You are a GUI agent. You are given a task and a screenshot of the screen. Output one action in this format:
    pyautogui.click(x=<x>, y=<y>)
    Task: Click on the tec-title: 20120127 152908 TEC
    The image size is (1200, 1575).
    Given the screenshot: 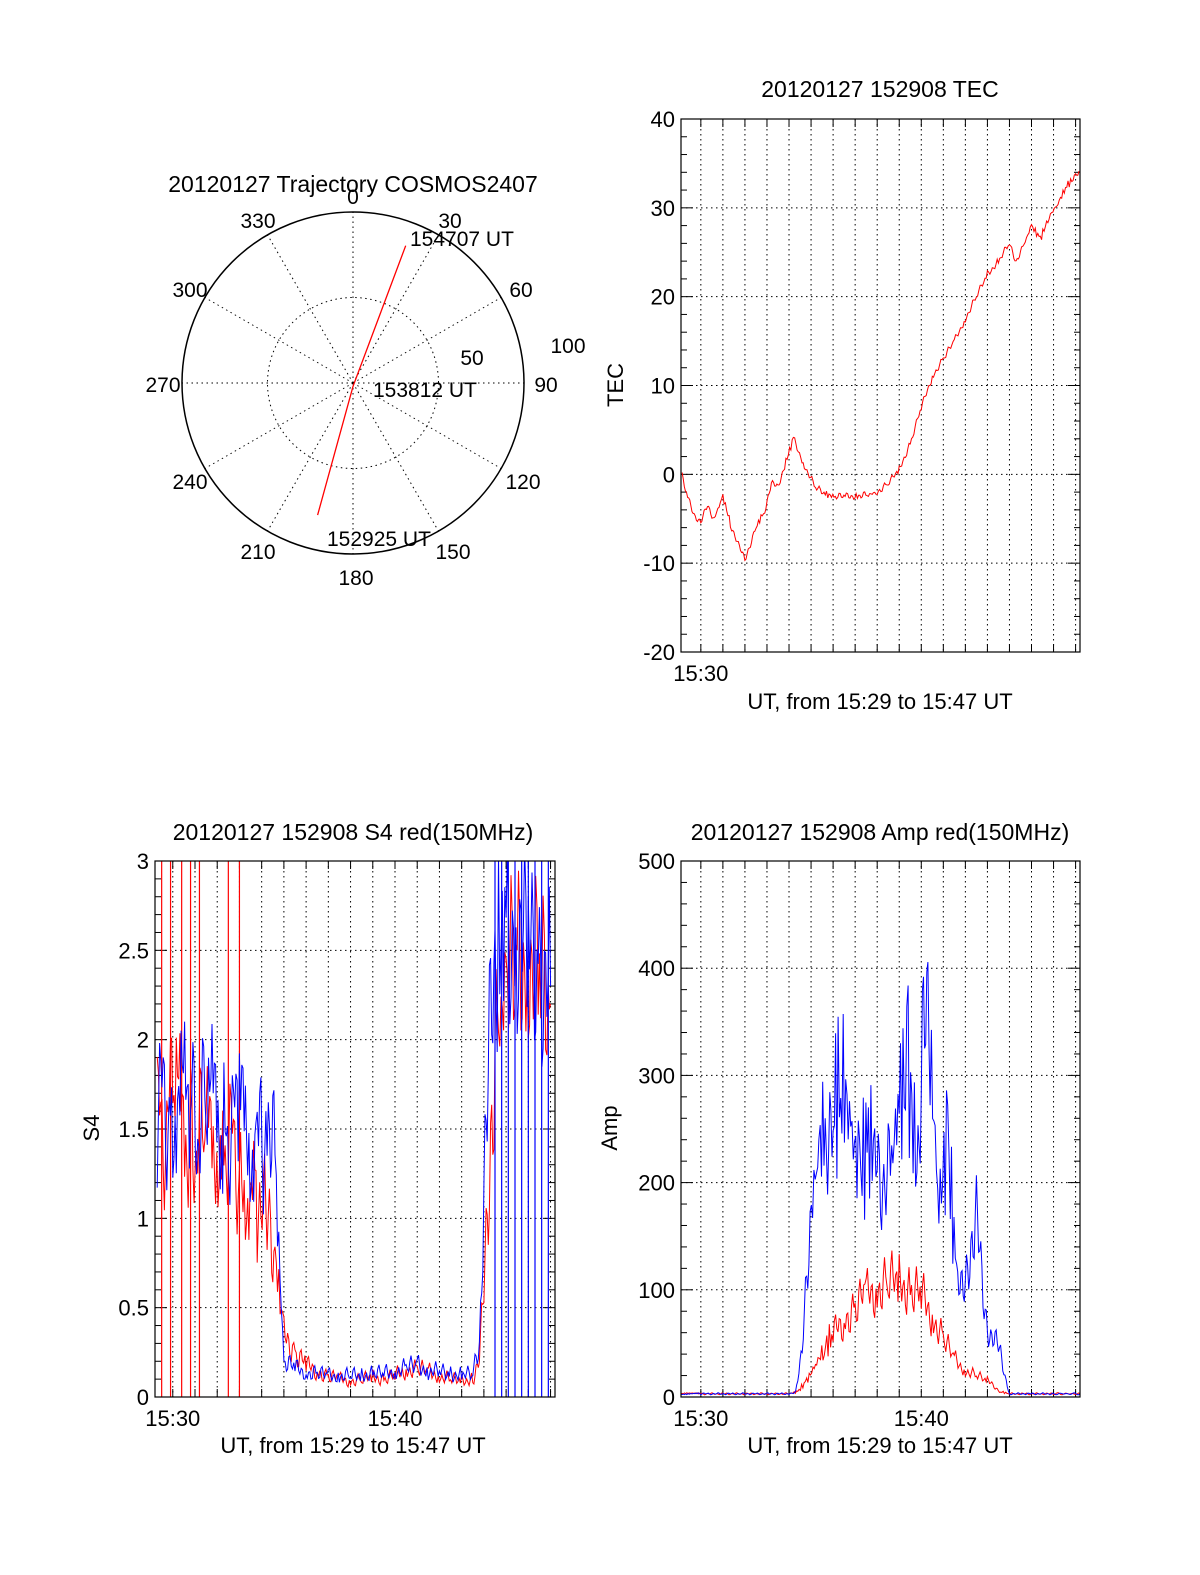 What is the action you would take?
    pyautogui.click(x=879, y=89)
    